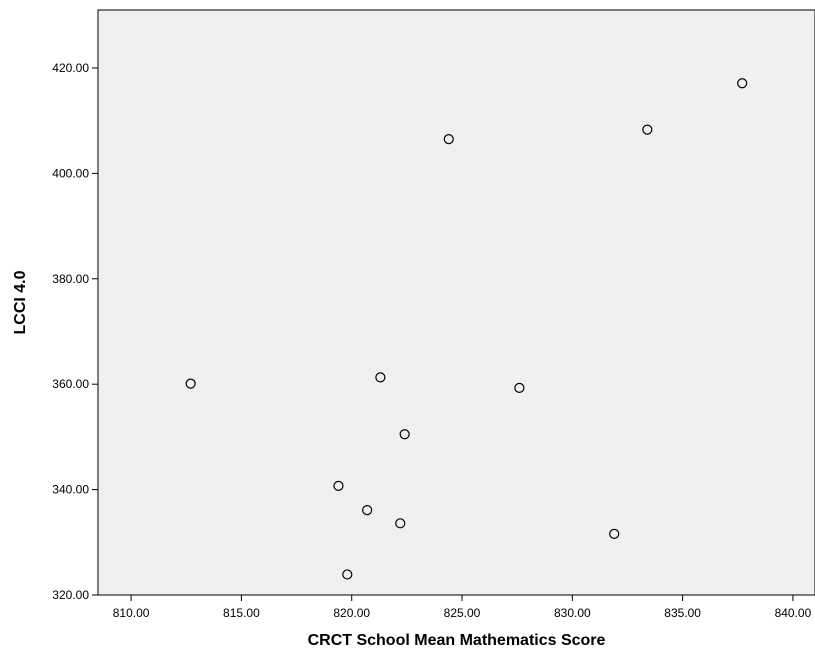  What do you see at coordinates (682, 613) in the screenshot?
I see `x-tick-label: 835.00` at bounding box center [682, 613].